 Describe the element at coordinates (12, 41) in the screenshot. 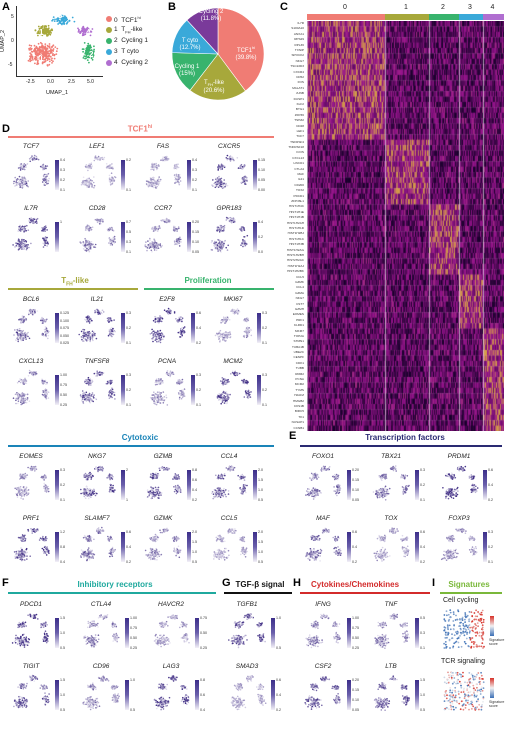

I see `umap-ytick-2: 0` at that location.